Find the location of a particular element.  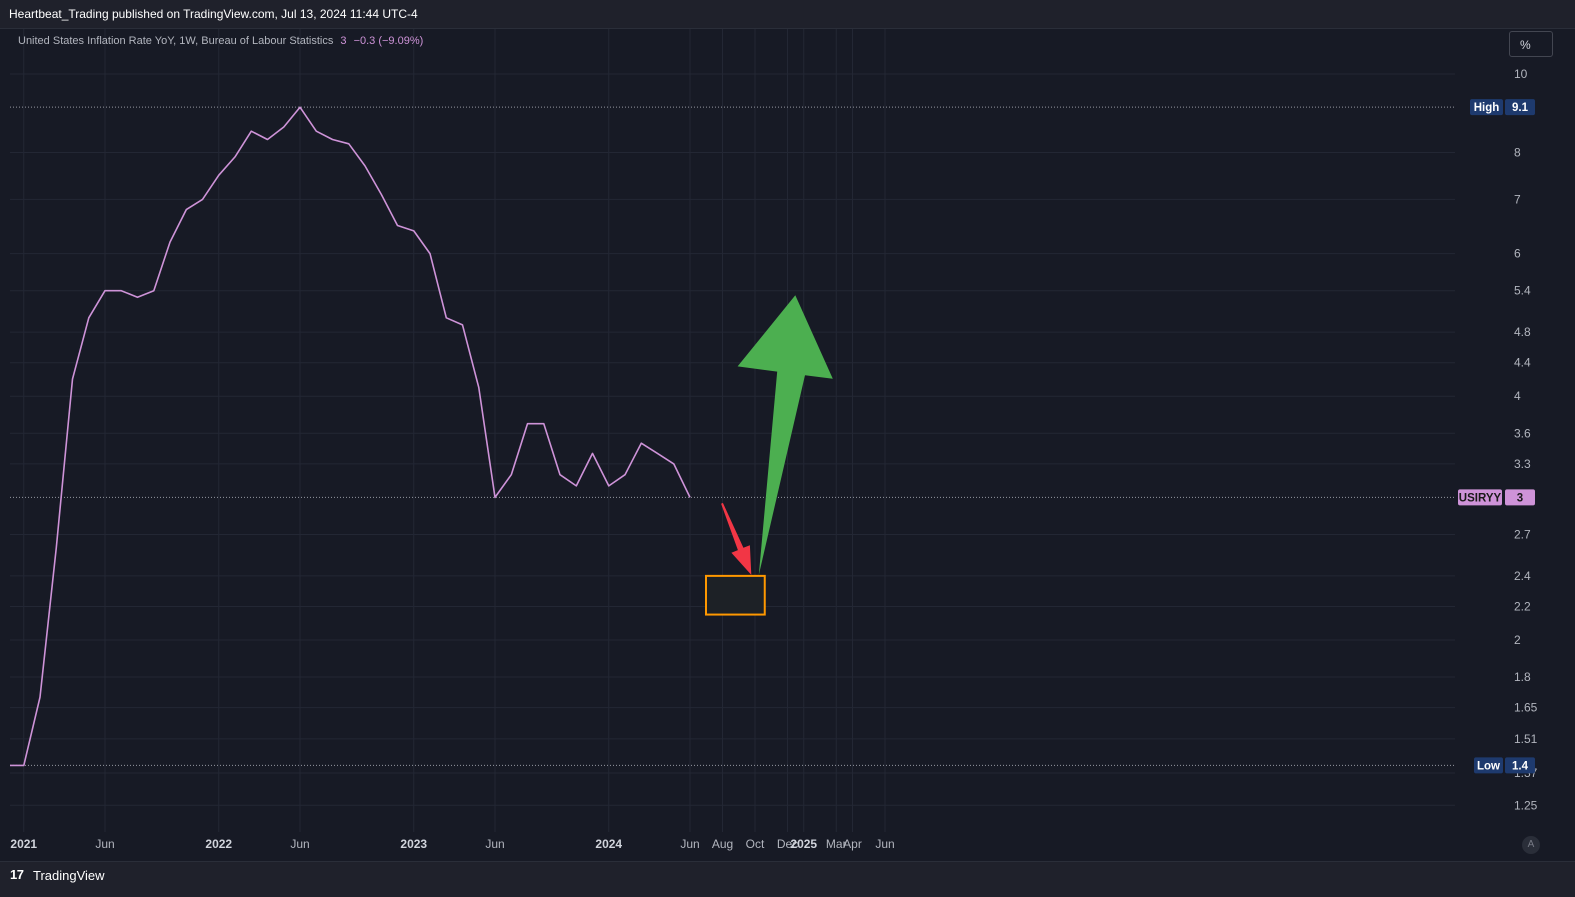

y-tick-label: 1.51 is located at coordinates (1526, 739).